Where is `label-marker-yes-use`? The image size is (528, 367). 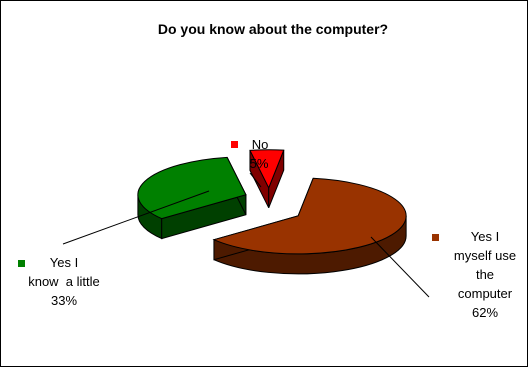 label-marker-yes-use is located at coordinates (435, 237).